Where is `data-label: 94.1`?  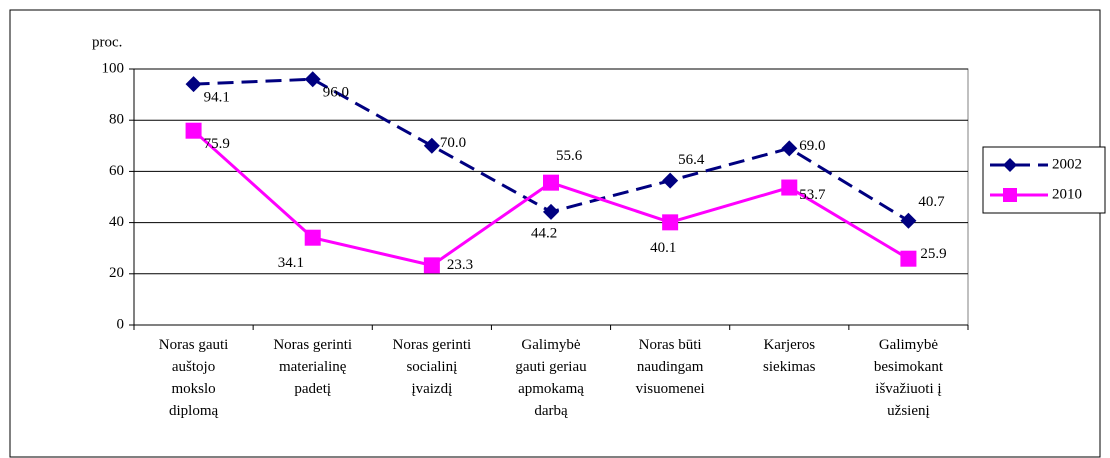
data-label: 94.1 is located at coordinates (217, 98).